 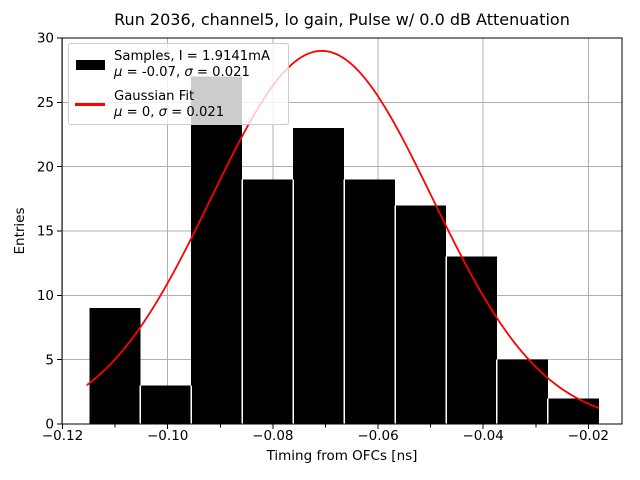 I want to click on x-axis-label: Timing from OFCs [ns], so click(x=342, y=456).